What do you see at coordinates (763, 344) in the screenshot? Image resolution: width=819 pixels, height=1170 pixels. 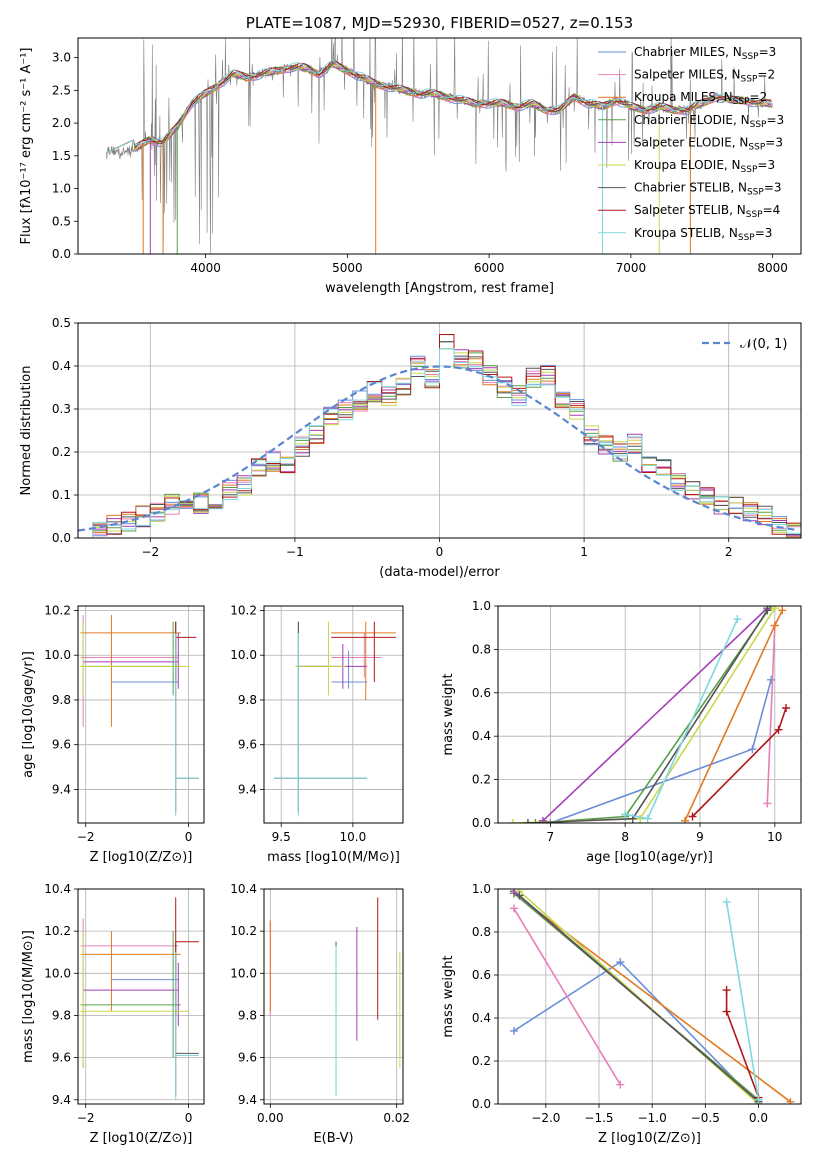 I see `legend-entry: 𝒩(0, 1)` at bounding box center [763, 344].